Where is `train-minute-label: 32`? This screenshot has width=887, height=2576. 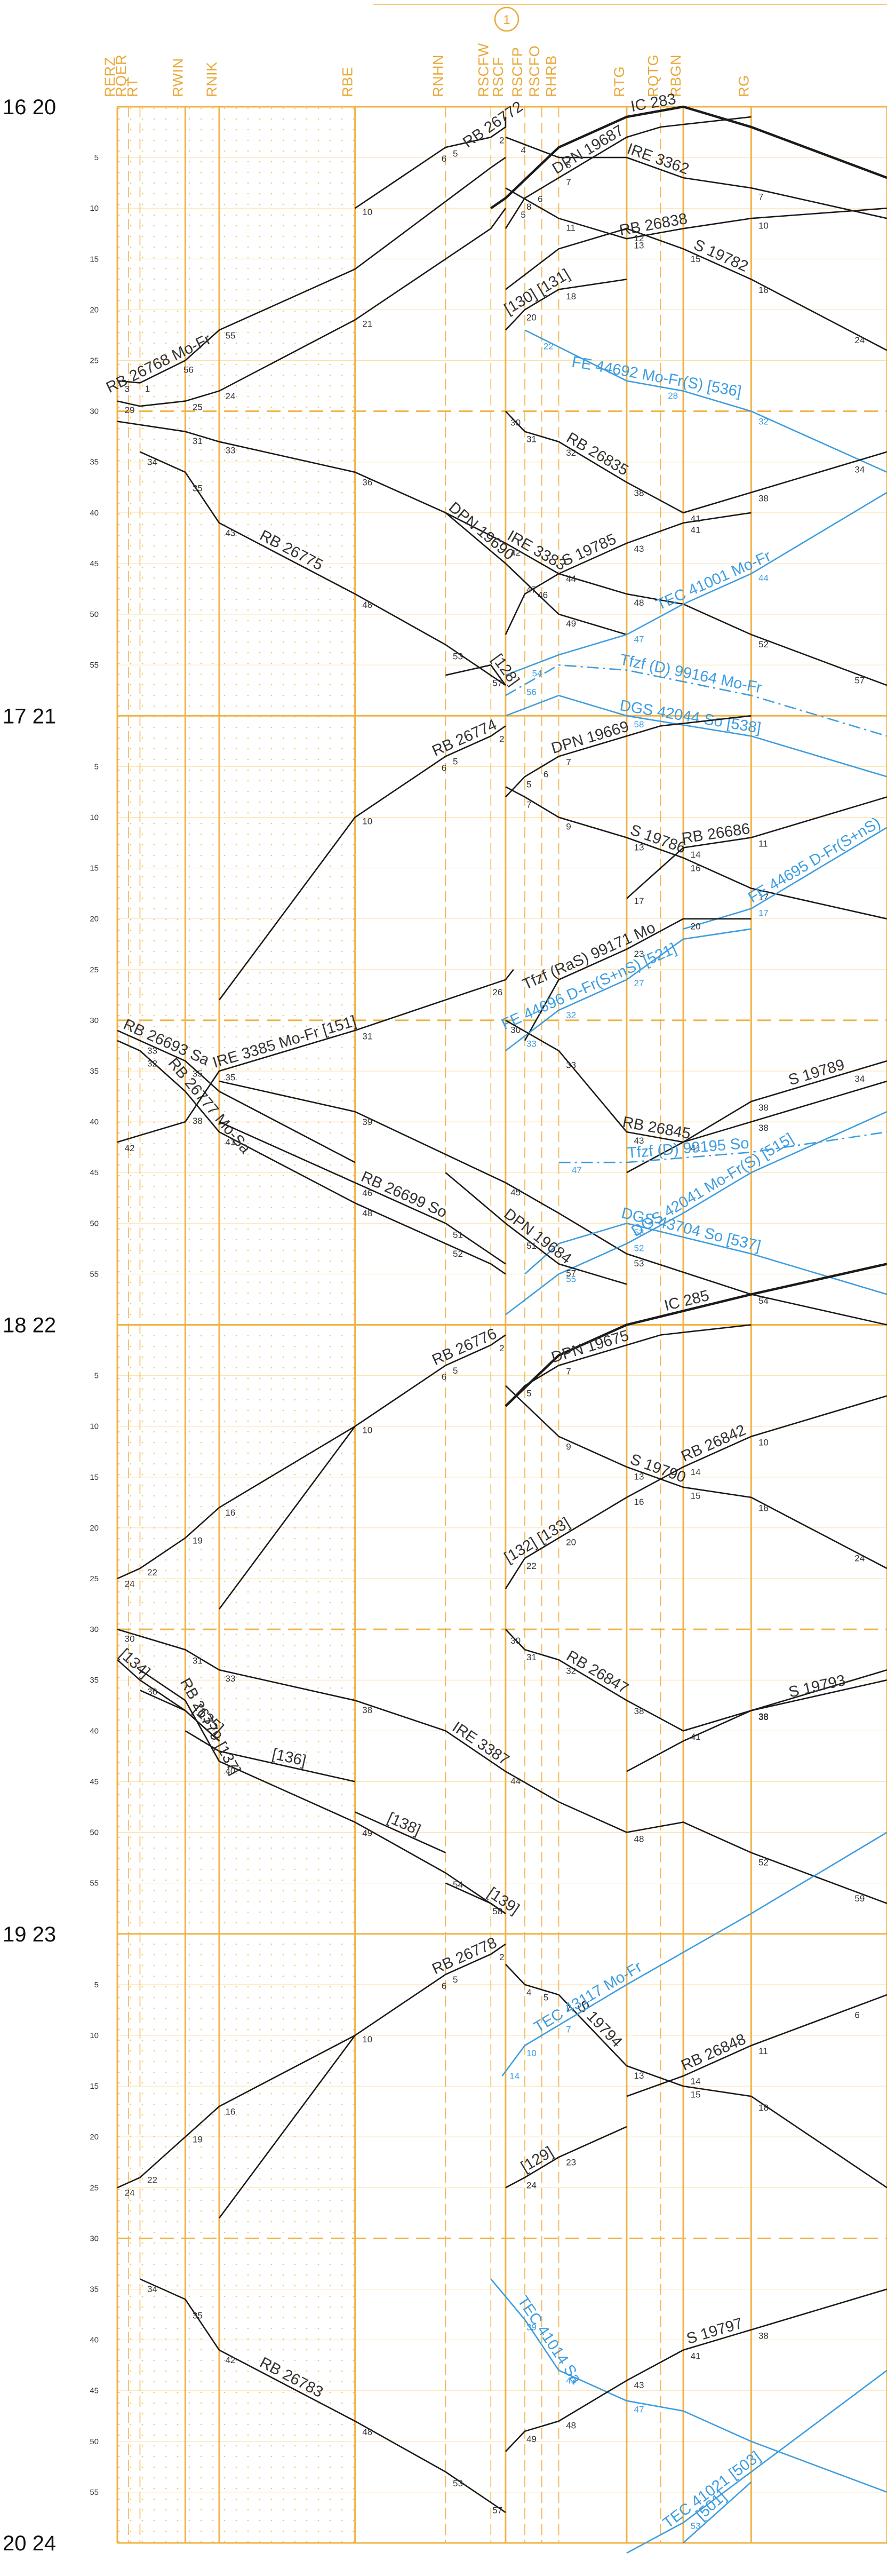
train-minute-label: 32 is located at coordinates (571, 1015).